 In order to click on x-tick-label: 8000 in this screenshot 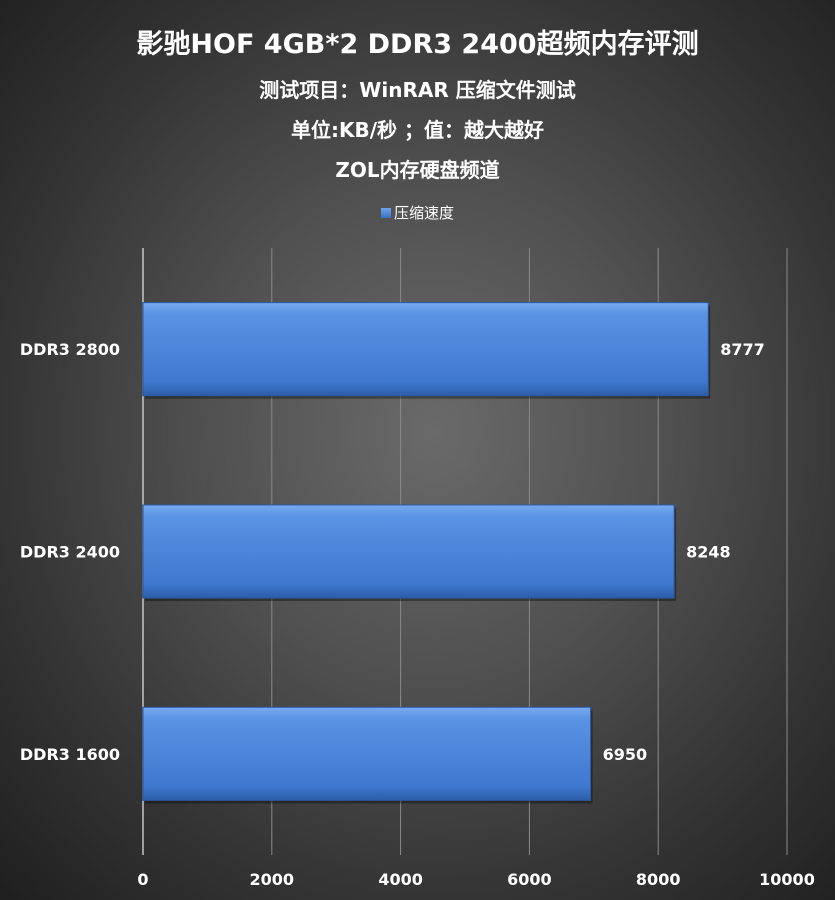, I will do `click(658, 879)`.